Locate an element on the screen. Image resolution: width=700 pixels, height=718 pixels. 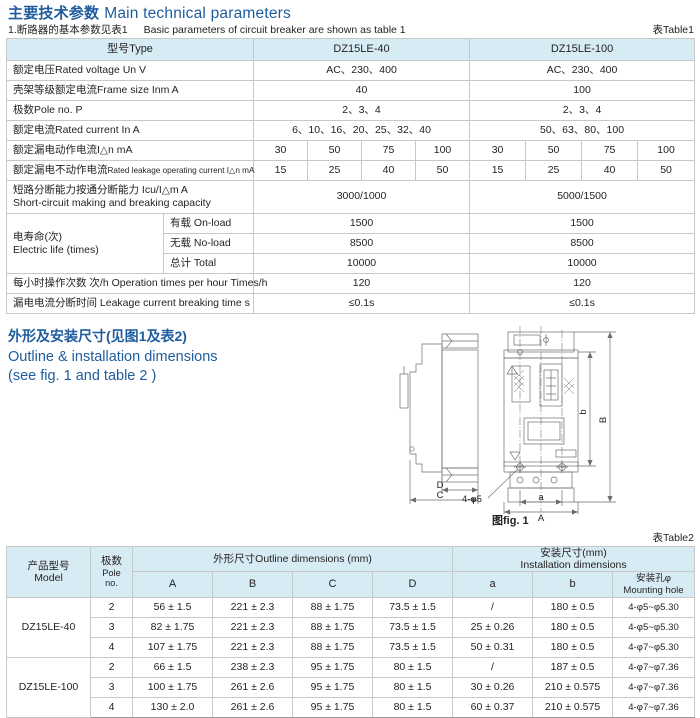
table2-model-header: 产品型号 Model is located at coordinates (48, 572).